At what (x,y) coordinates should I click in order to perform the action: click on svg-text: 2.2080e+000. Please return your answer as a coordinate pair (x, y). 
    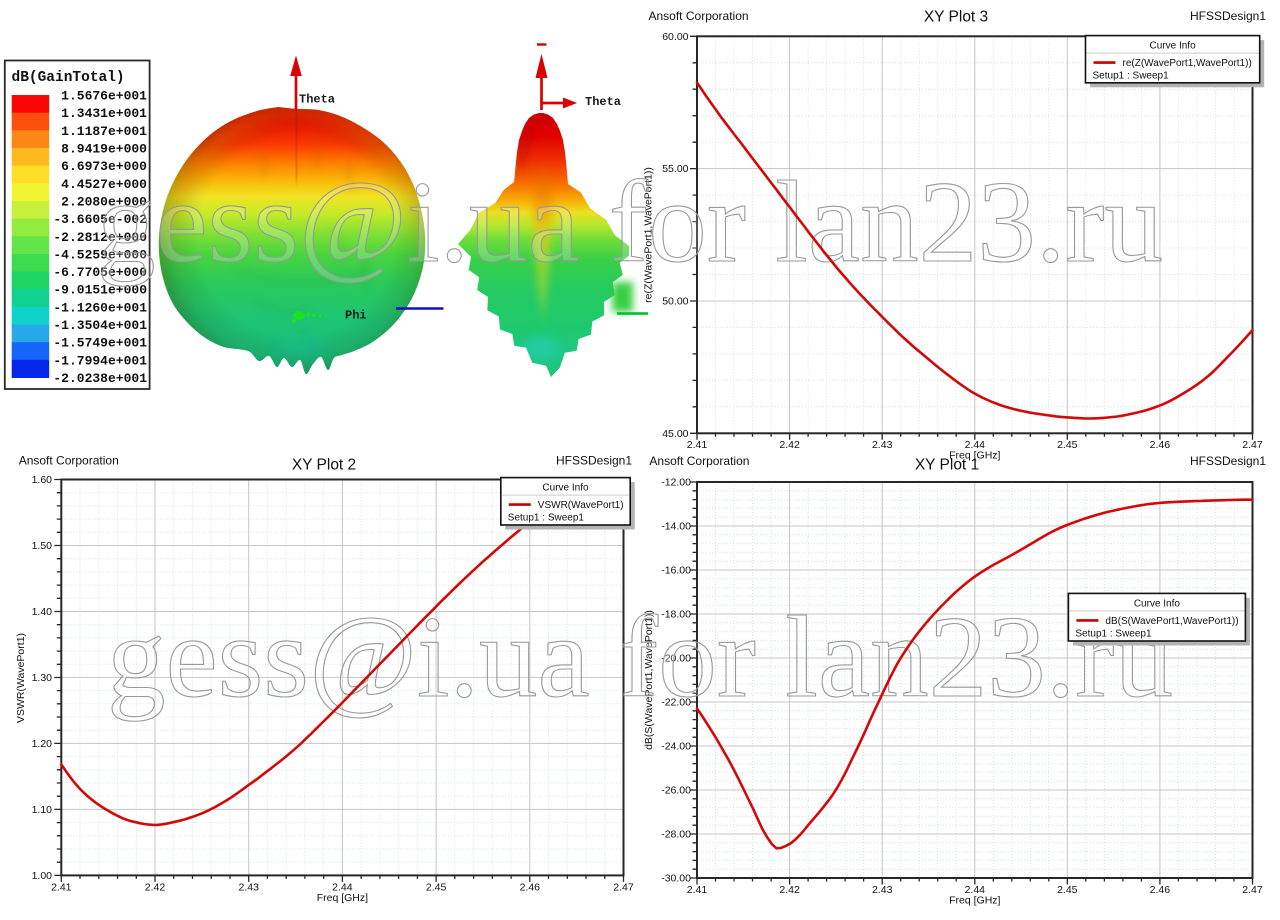
    Looking at the image, I should click on (104, 201).